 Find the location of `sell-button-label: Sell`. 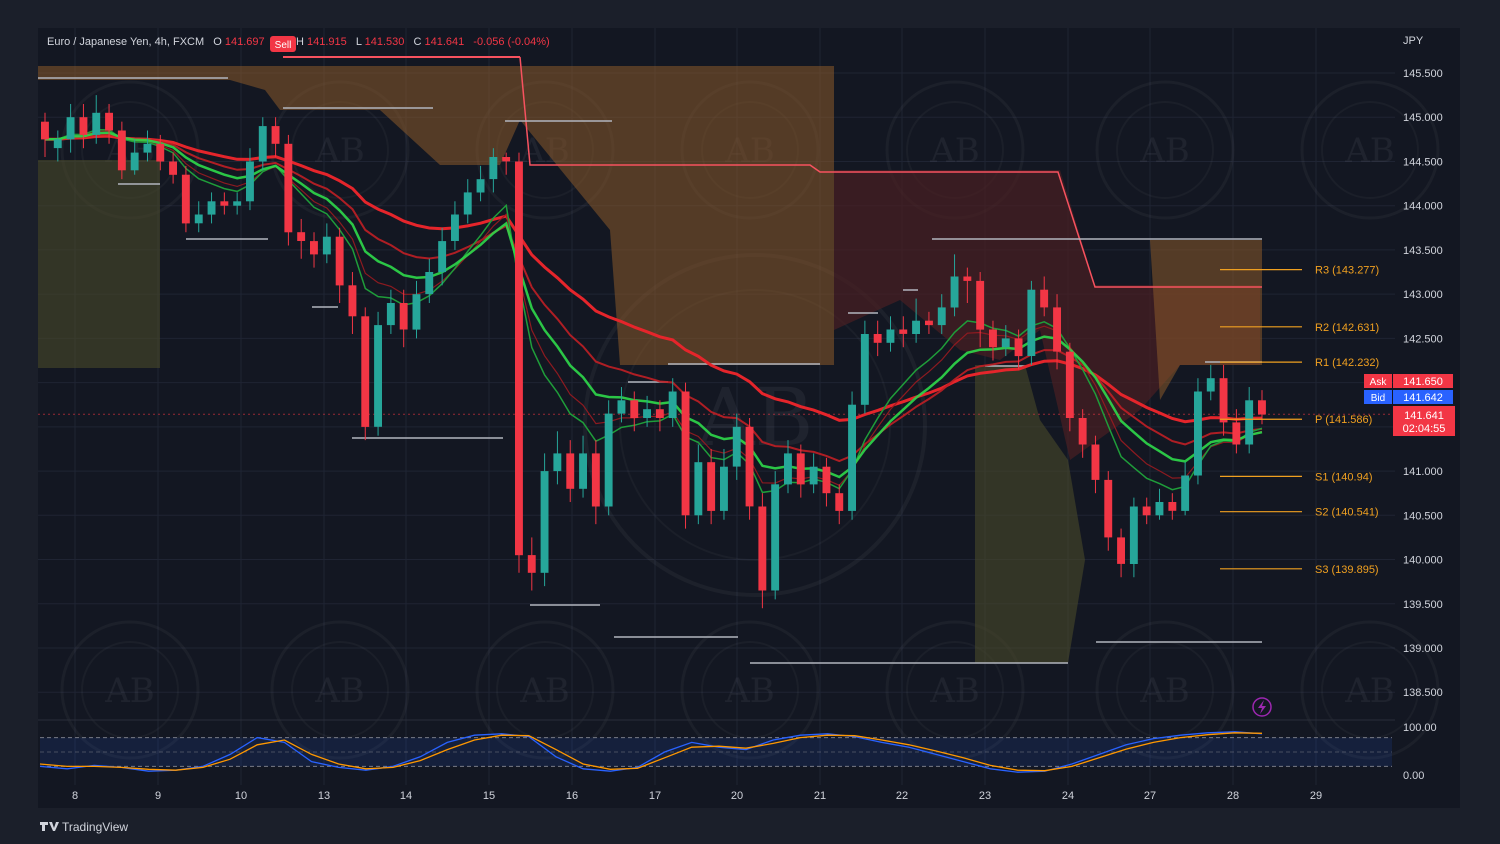

sell-button-label: Sell is located at coordinates (283, 45).